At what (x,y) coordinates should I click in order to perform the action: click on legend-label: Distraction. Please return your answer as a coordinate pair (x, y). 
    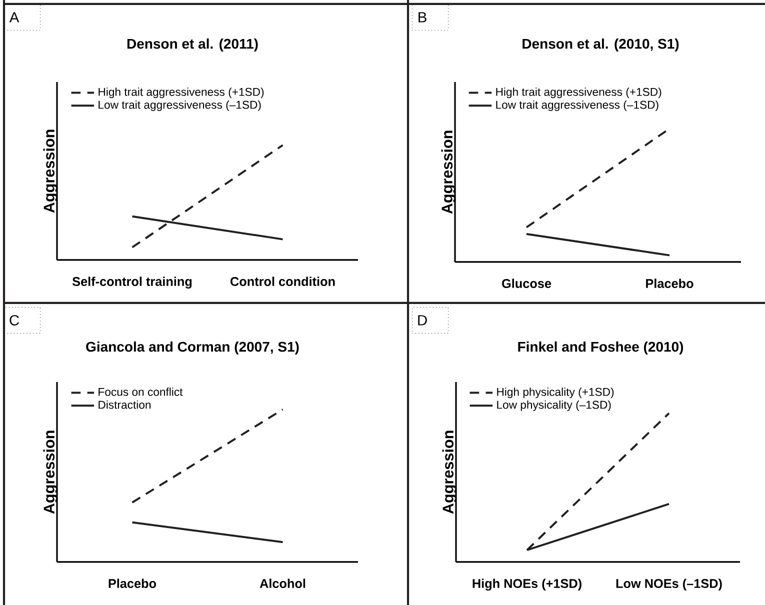
    Looking at the image, I should click on (124, 404).